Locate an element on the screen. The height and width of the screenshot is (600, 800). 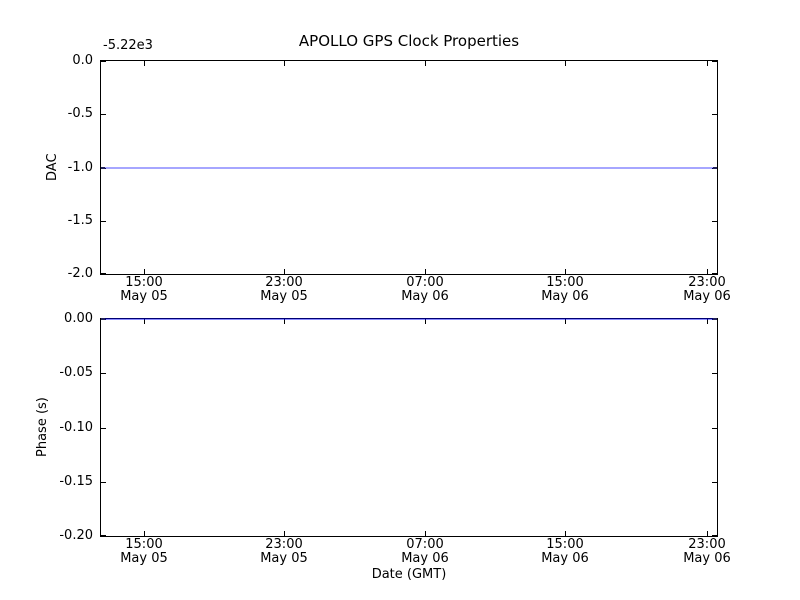
y-tick-label: -2.0 is located at coordinates (80, 273).